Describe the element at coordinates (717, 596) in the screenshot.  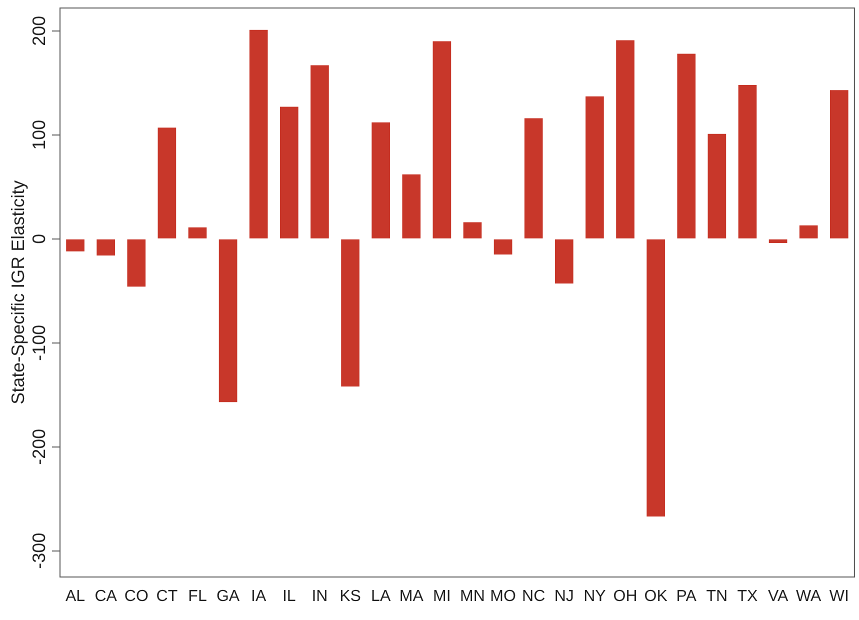
I see `x-tick-label: TN` at that location.